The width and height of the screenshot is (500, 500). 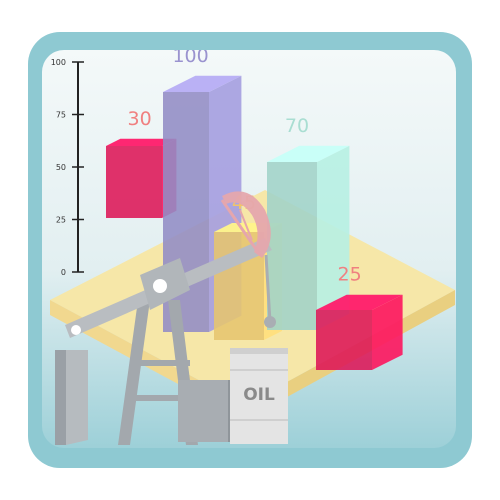 I want to click on bar-value-label: 70, so click(x=297, y=126).